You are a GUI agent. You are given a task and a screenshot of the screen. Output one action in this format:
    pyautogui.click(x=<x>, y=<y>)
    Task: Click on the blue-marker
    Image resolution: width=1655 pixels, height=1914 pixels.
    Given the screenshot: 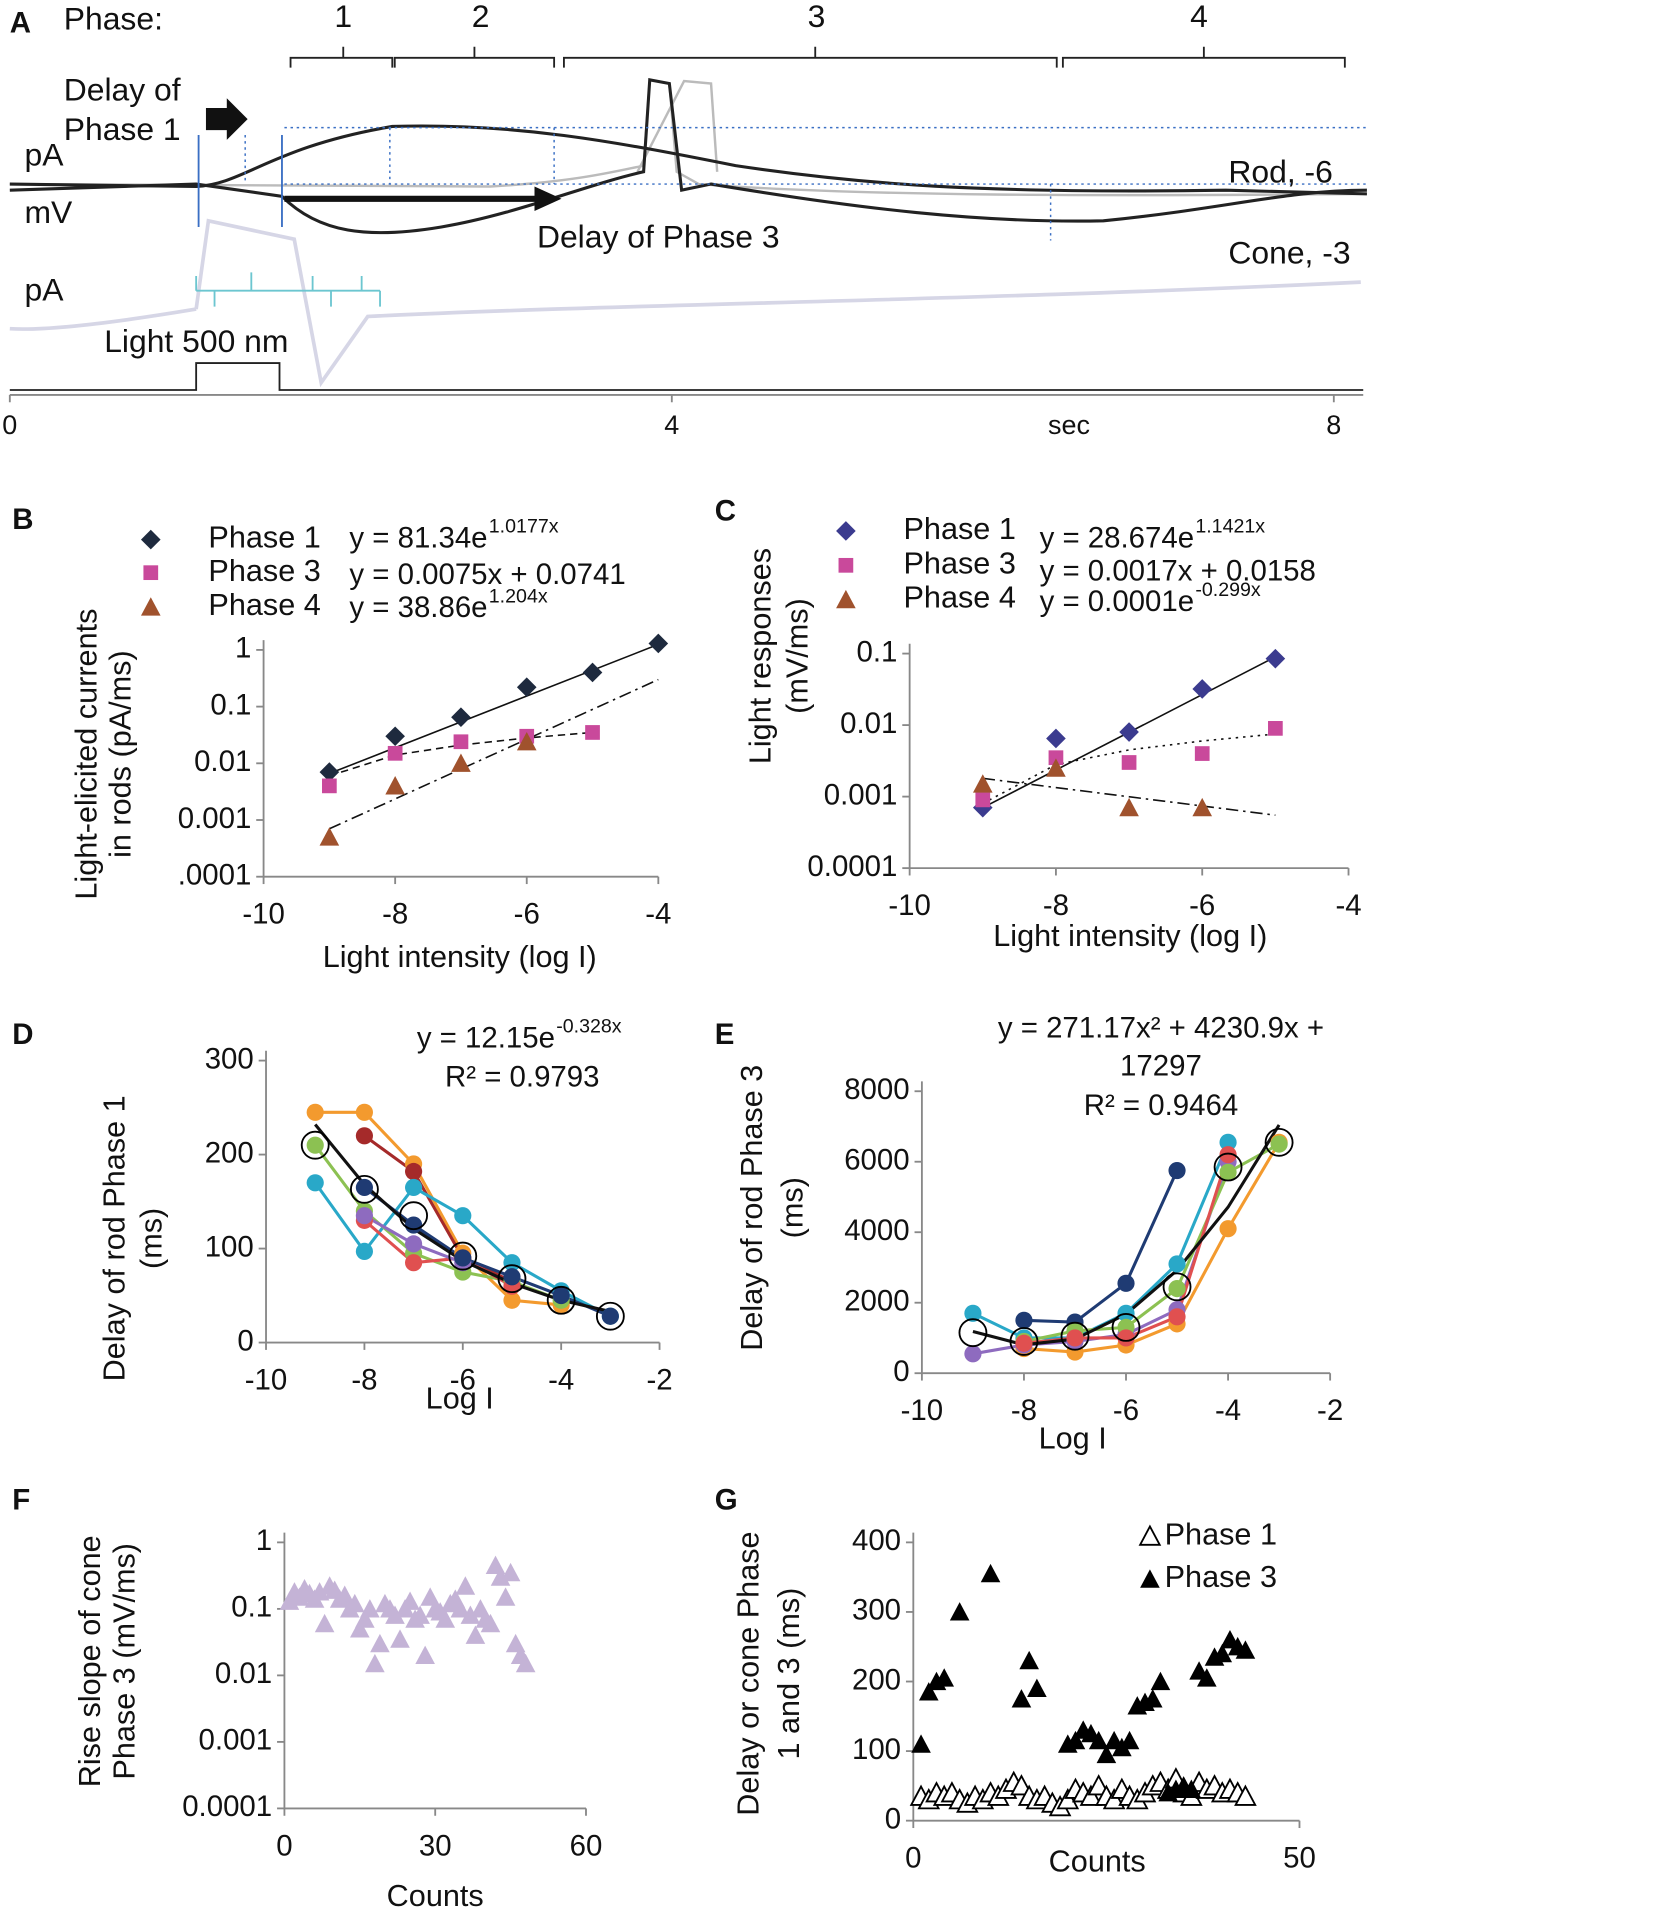 What is the action you would take?
    pyautogui.click(x=240, y=181)
    